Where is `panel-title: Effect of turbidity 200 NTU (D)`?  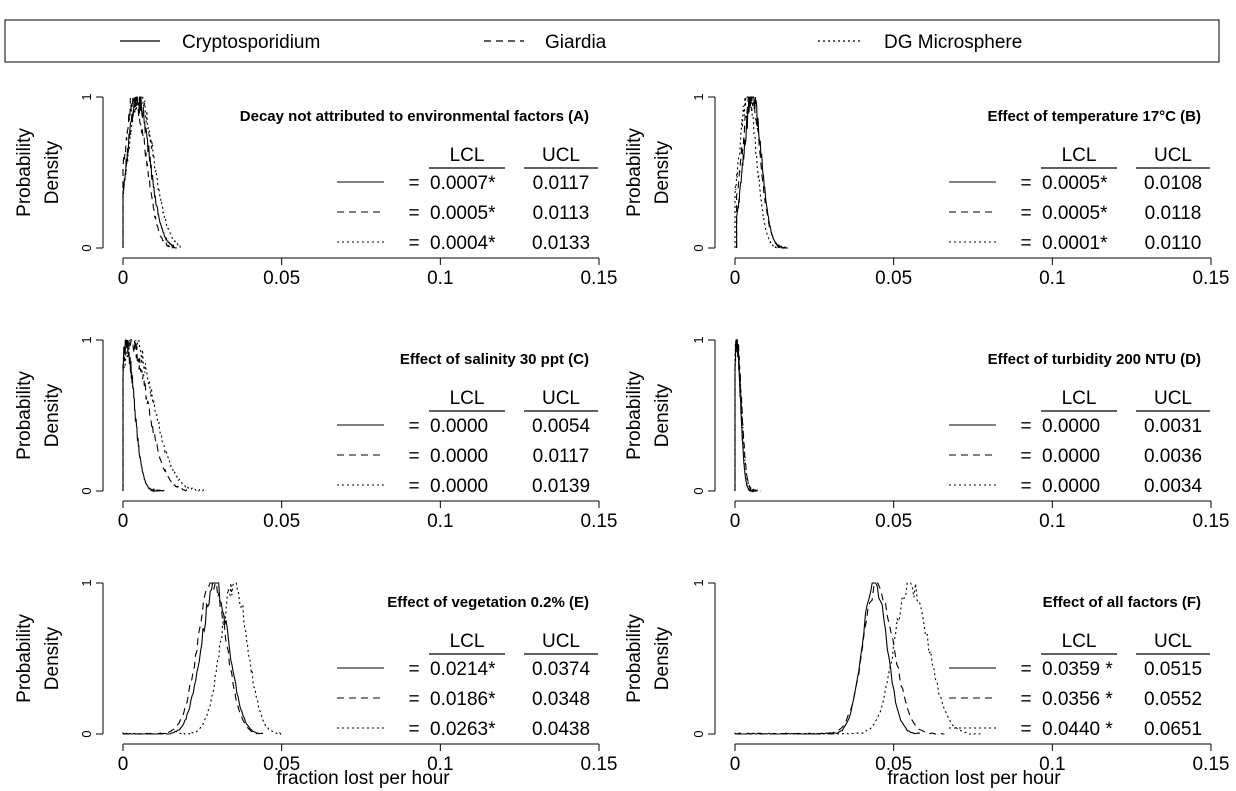 panel-title: Effect of turbidity 200 NTU (D) is located at coordinates (1094, 359).